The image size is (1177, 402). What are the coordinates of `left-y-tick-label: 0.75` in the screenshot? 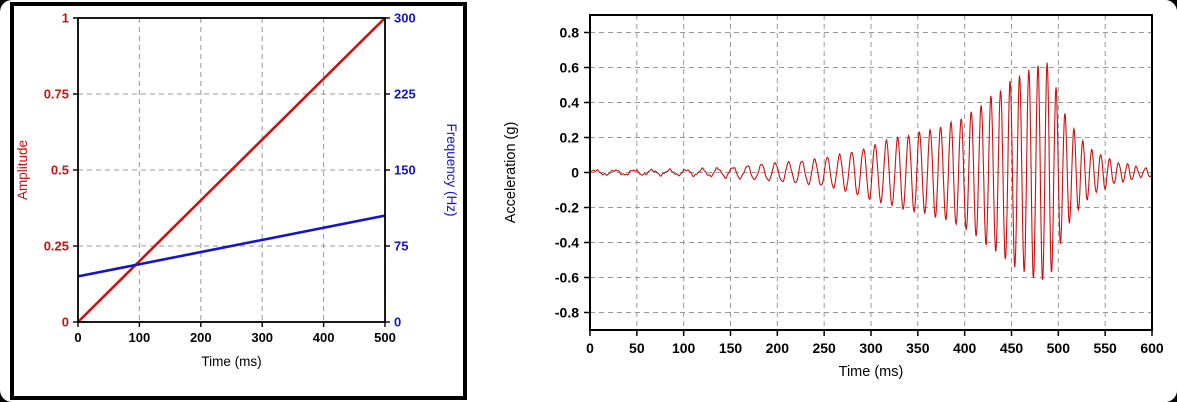 It's located at (56, 94).